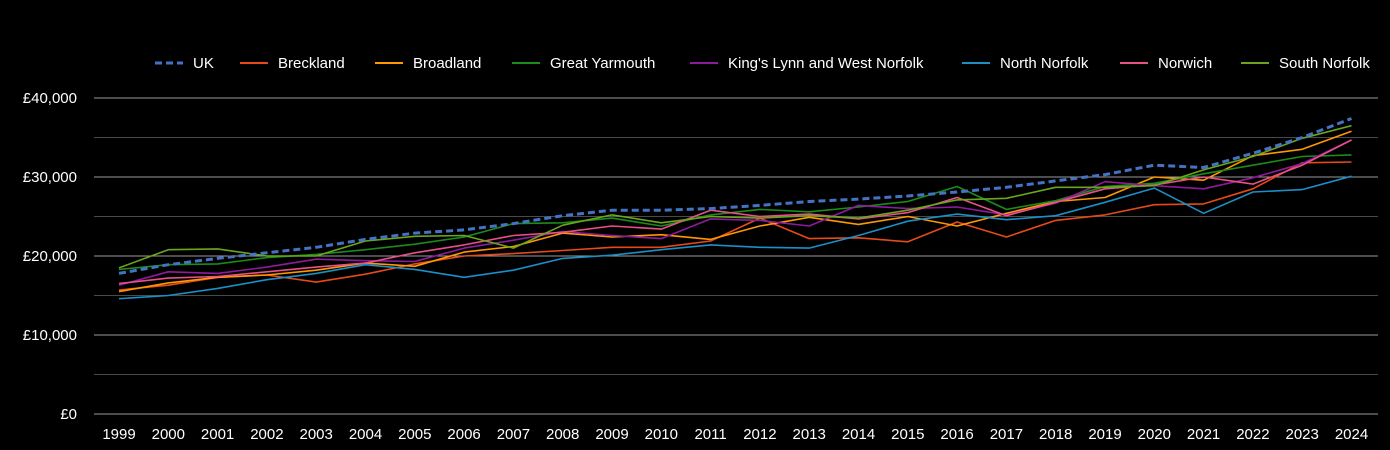 The image size is (1390, 450). What do you see at coordinates (710, 434) in the screenshot?
I see `x-tick-label: 2011` at bounding box center [710, 434].